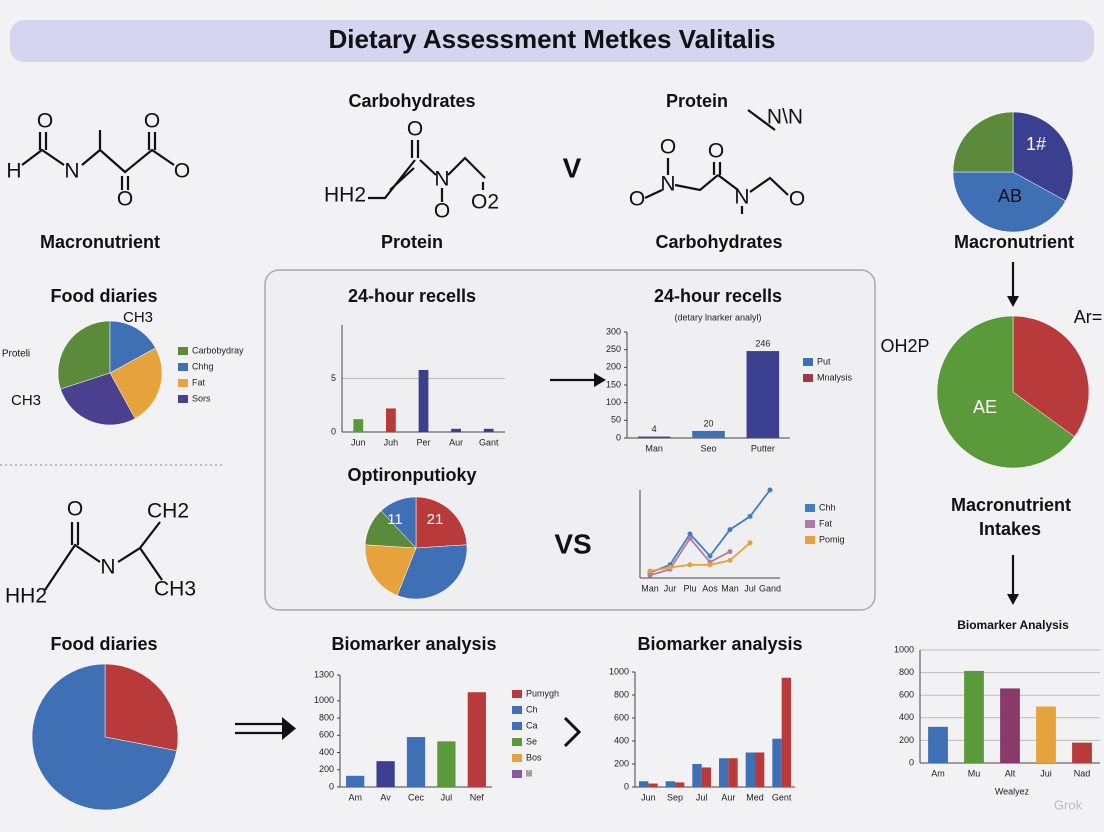 Image resolution: width=1104 pixels, height=832 pixels. Describe the element at coordinates (531, 741) in the screenshot. I see `legend-label: Se` at that location.